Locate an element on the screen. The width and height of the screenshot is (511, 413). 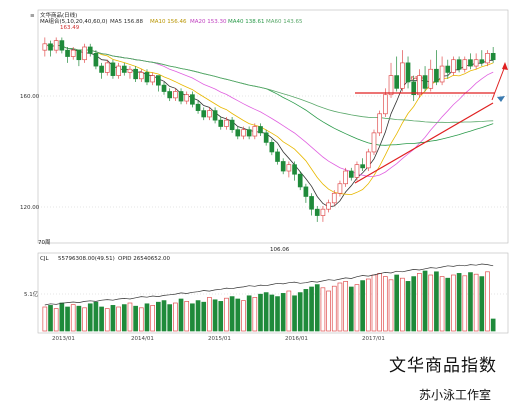
volume-bars is located at coordinates (269, 301).